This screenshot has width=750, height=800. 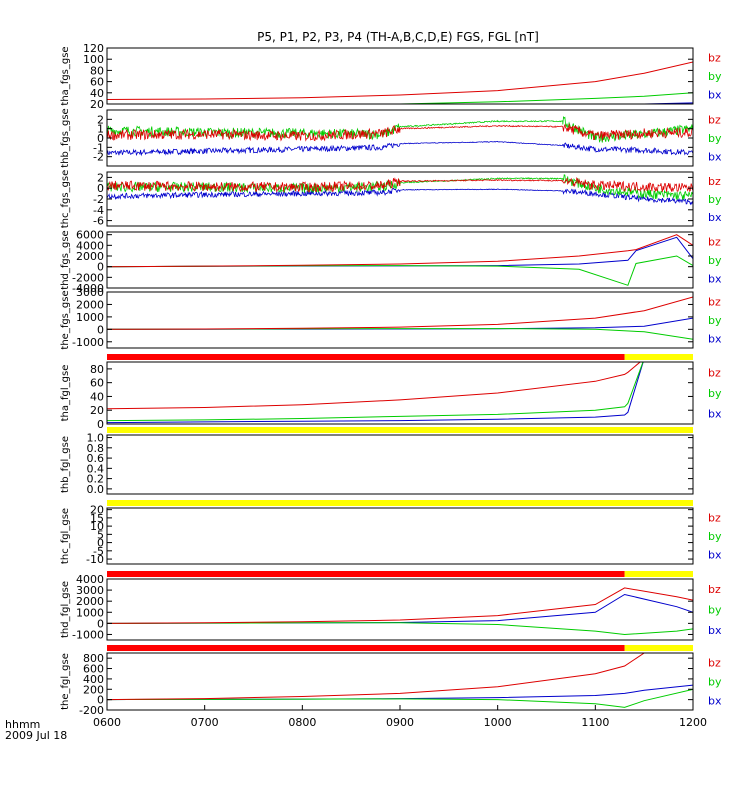 What do you see at coordinates (96, 448) in the screenshot?
I see `y-tick-label: 0.8` at bounding box center [96, 448].